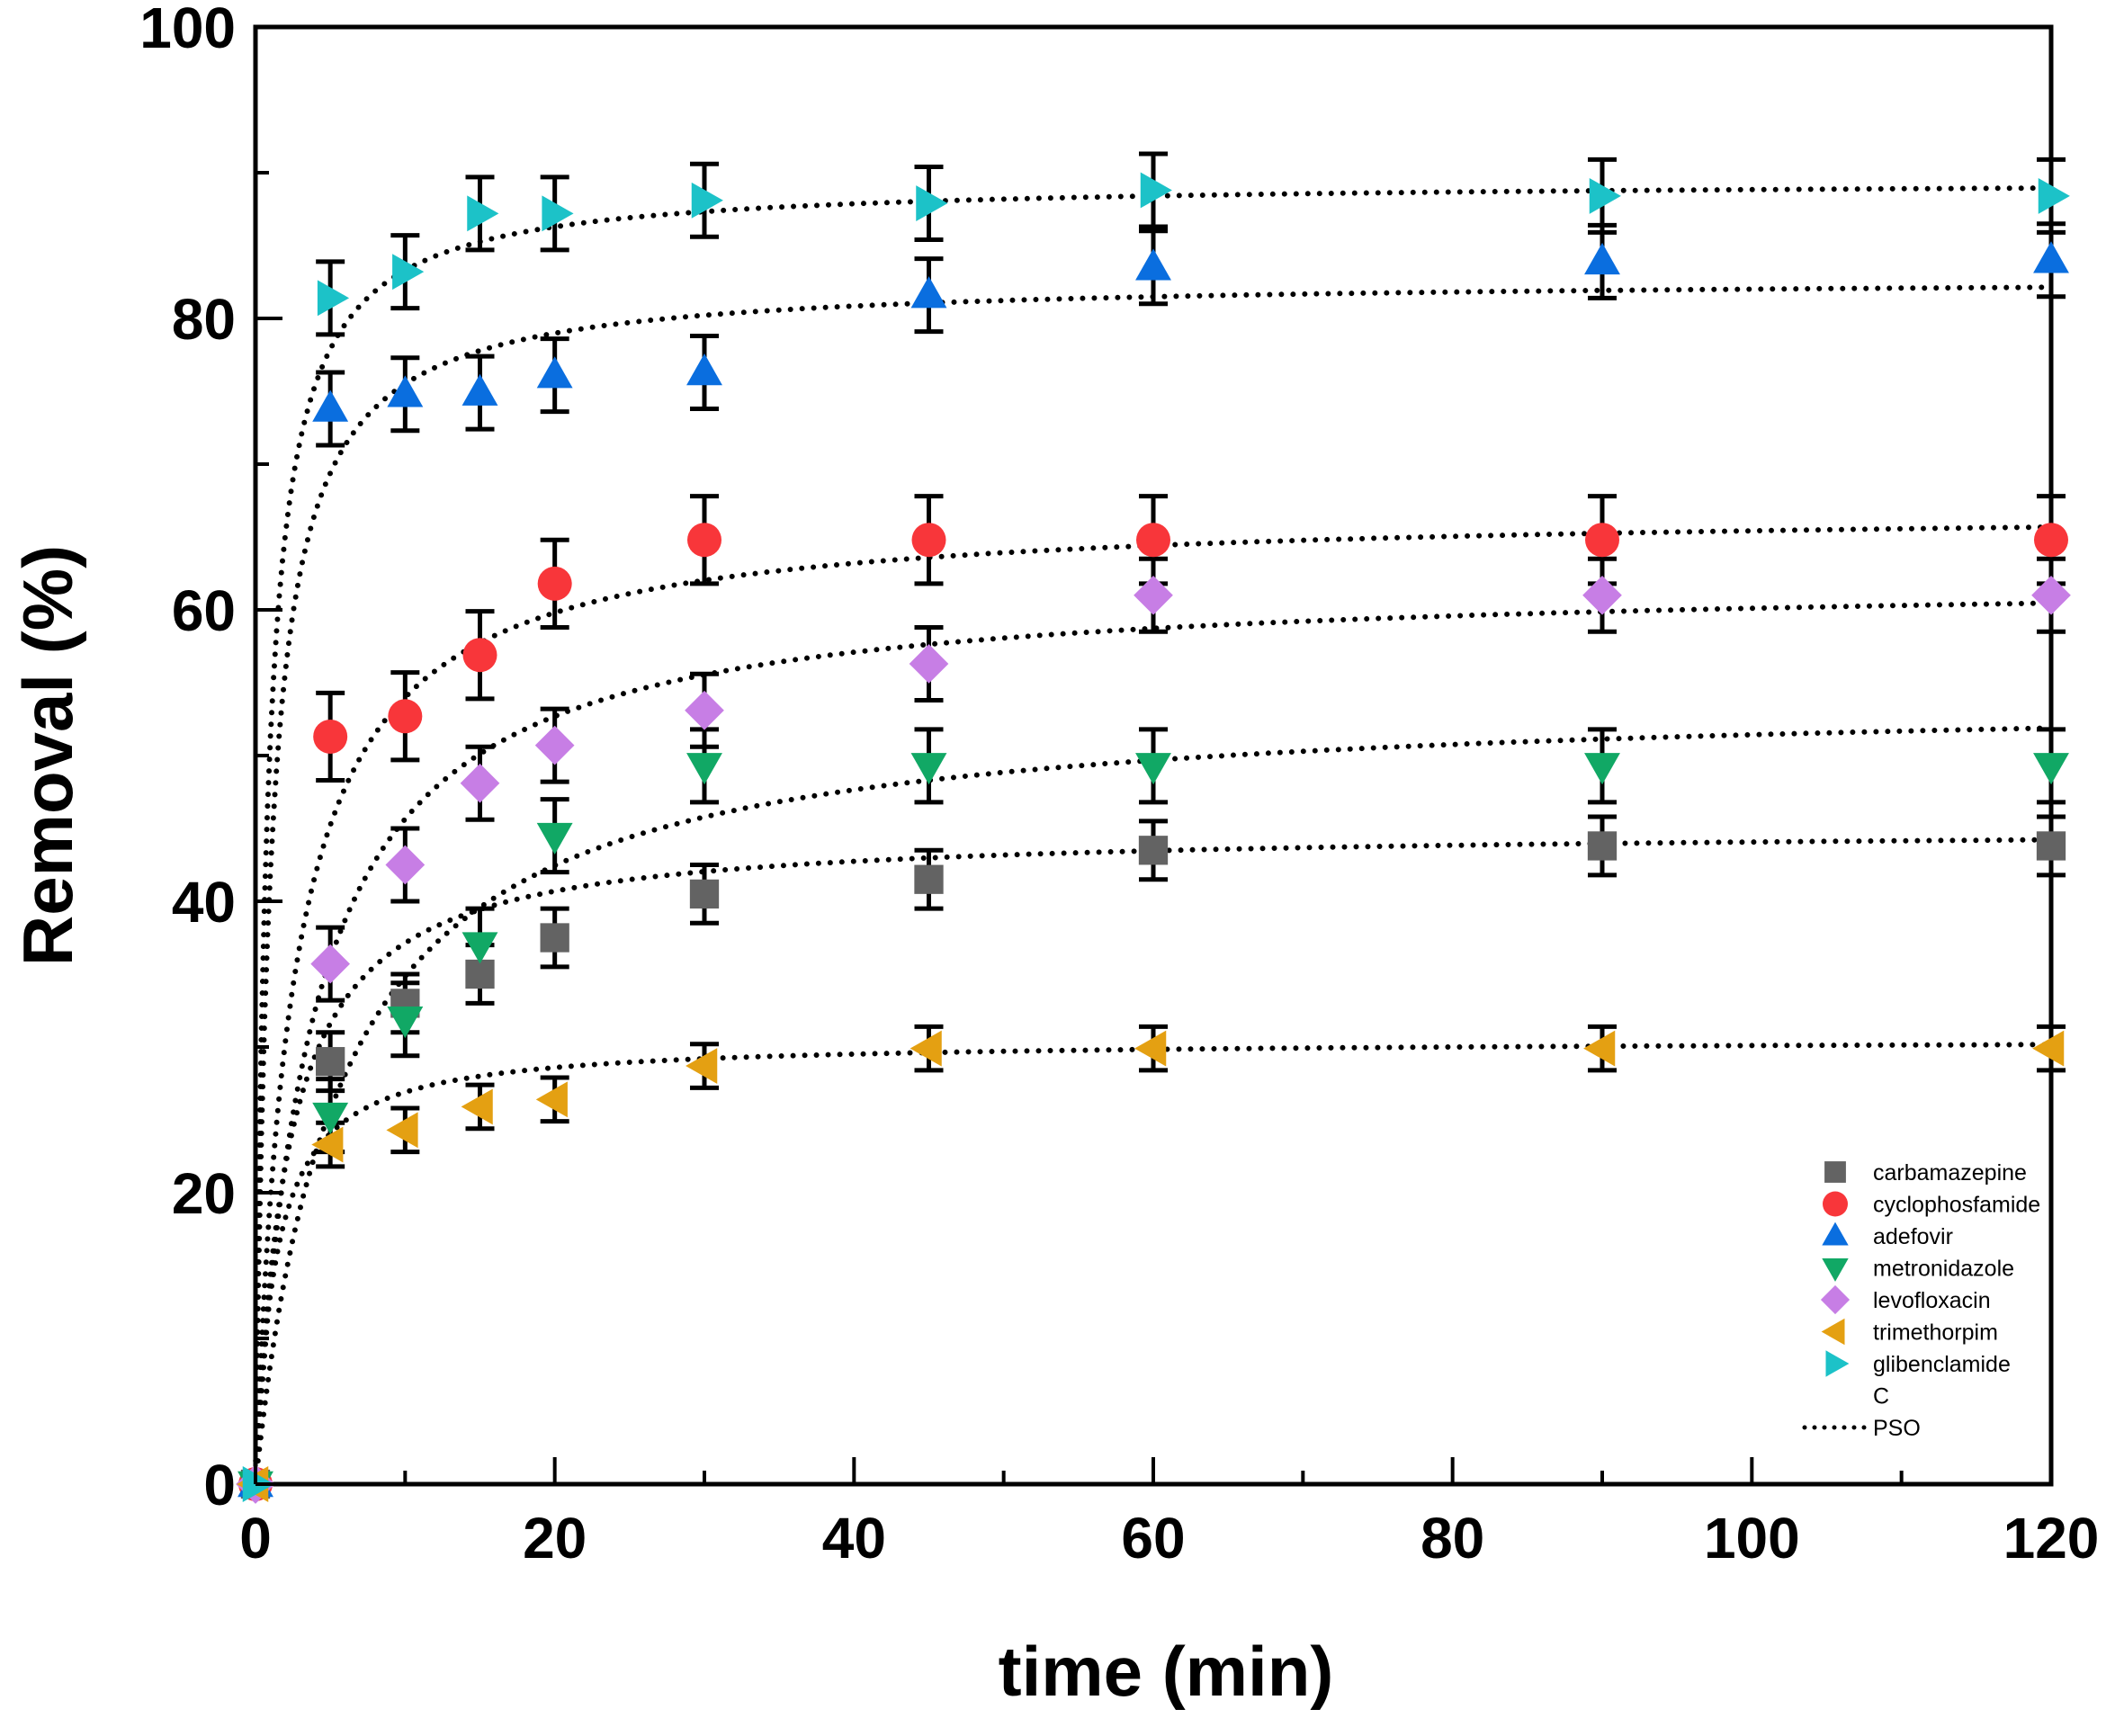 Image resolution: width=2115 pixels, height=1736 pixels. What do you see at coordinates (1752, 1538) in the screenshot?
I see `x-tick-label: 100` at bounding box center [1752, 1538].